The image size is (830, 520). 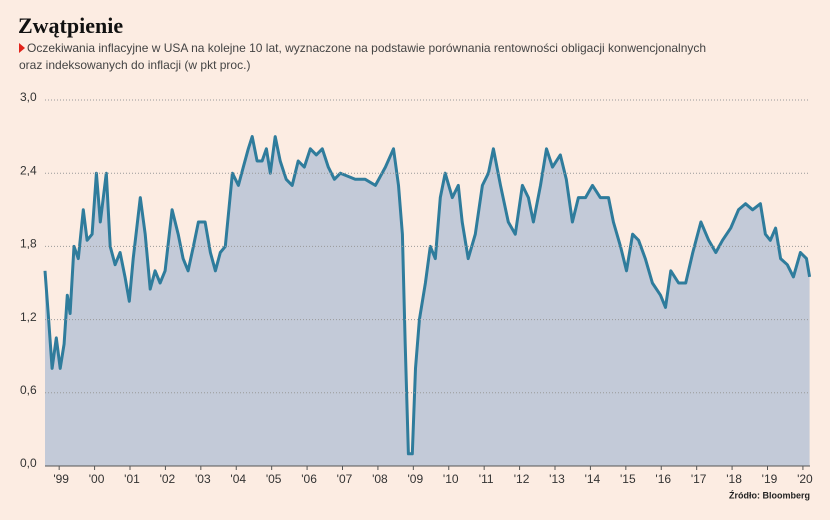 I want to click on x-tick-label: '18, so click(x=734, y=479).